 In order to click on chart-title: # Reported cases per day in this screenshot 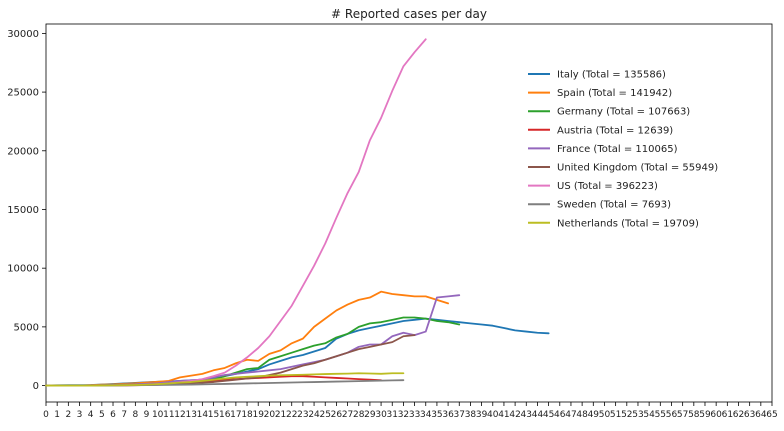, I will do `click(409, 14)`.